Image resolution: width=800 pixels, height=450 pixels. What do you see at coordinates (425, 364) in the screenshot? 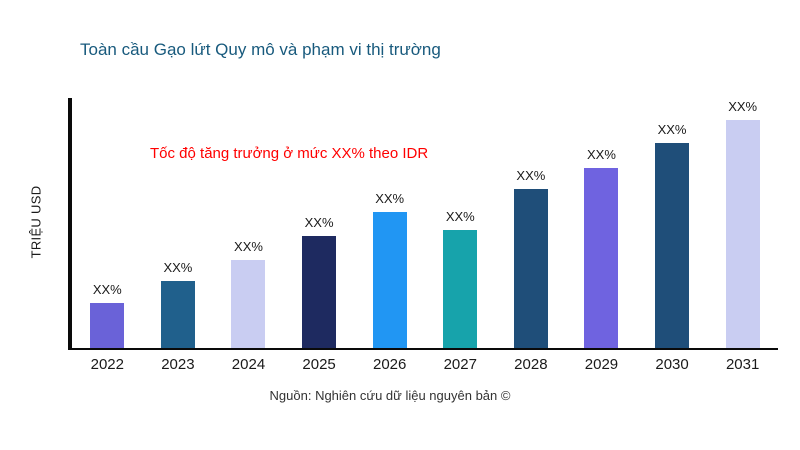
I see `x-axis-labels: 2022 2023 2024 2025 2026 2027 2028 2029 2030 2031` at bounding box center [425, 364].